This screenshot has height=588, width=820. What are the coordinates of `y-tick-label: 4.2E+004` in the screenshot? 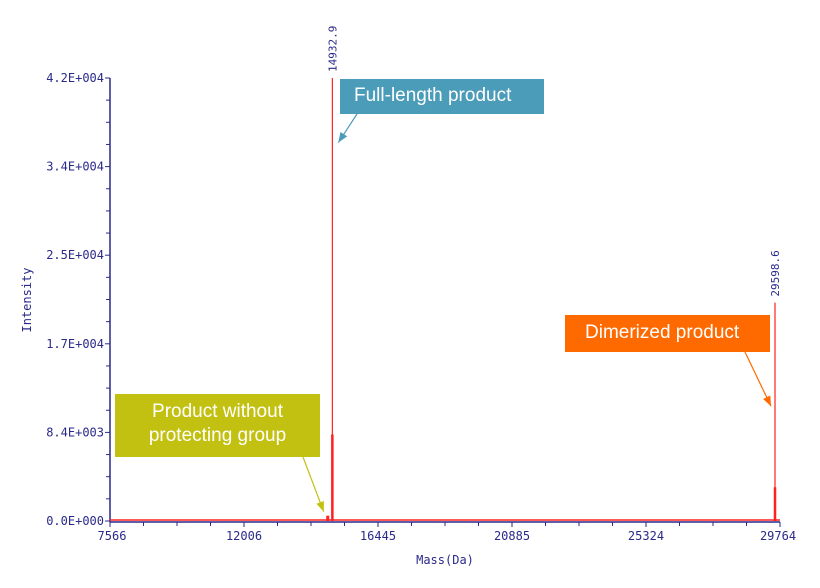 It's located at (75, 78).